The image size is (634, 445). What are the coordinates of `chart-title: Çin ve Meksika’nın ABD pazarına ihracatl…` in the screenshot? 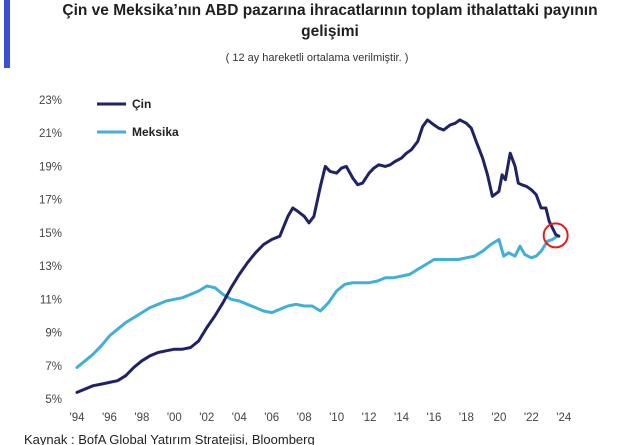 It's located at (330, 21).